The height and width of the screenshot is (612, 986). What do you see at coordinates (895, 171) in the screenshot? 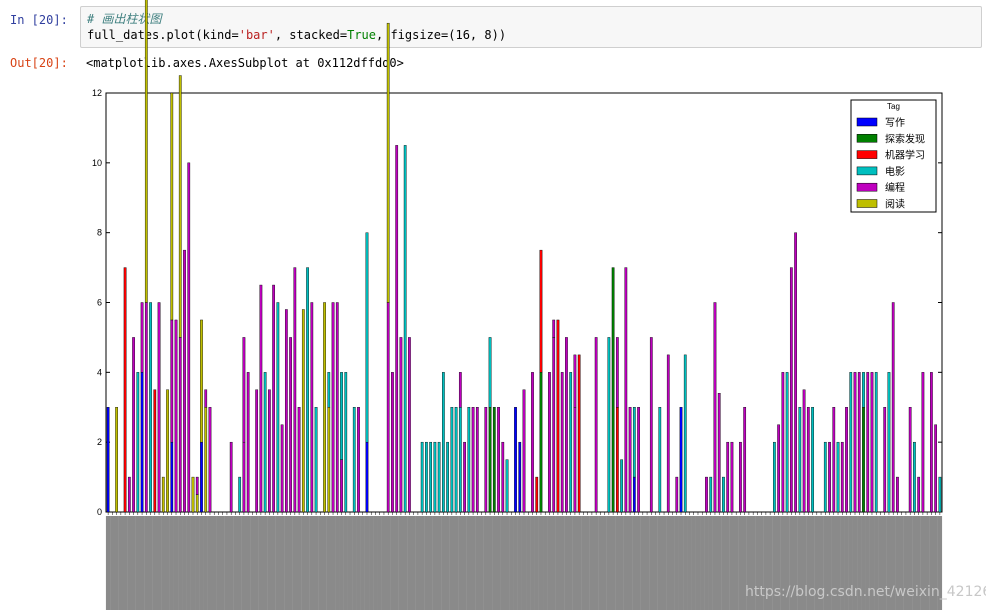
I see `legend-label: 电影` at bounding box center [895, 171].